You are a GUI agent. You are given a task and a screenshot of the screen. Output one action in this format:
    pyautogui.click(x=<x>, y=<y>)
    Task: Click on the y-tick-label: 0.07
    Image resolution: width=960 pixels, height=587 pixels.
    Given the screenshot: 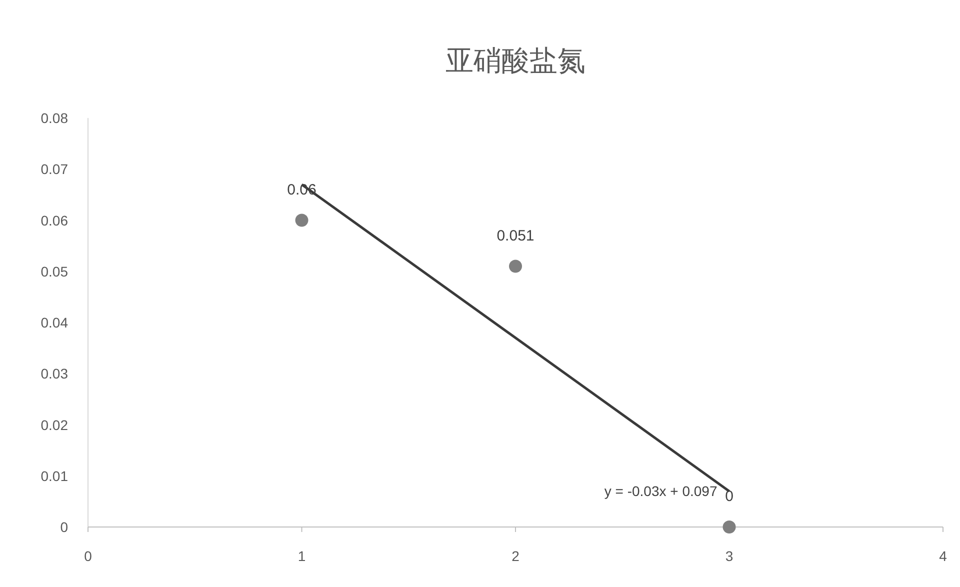 What is the action you would take?
    pyautogui.click(x=54, y=169)
    